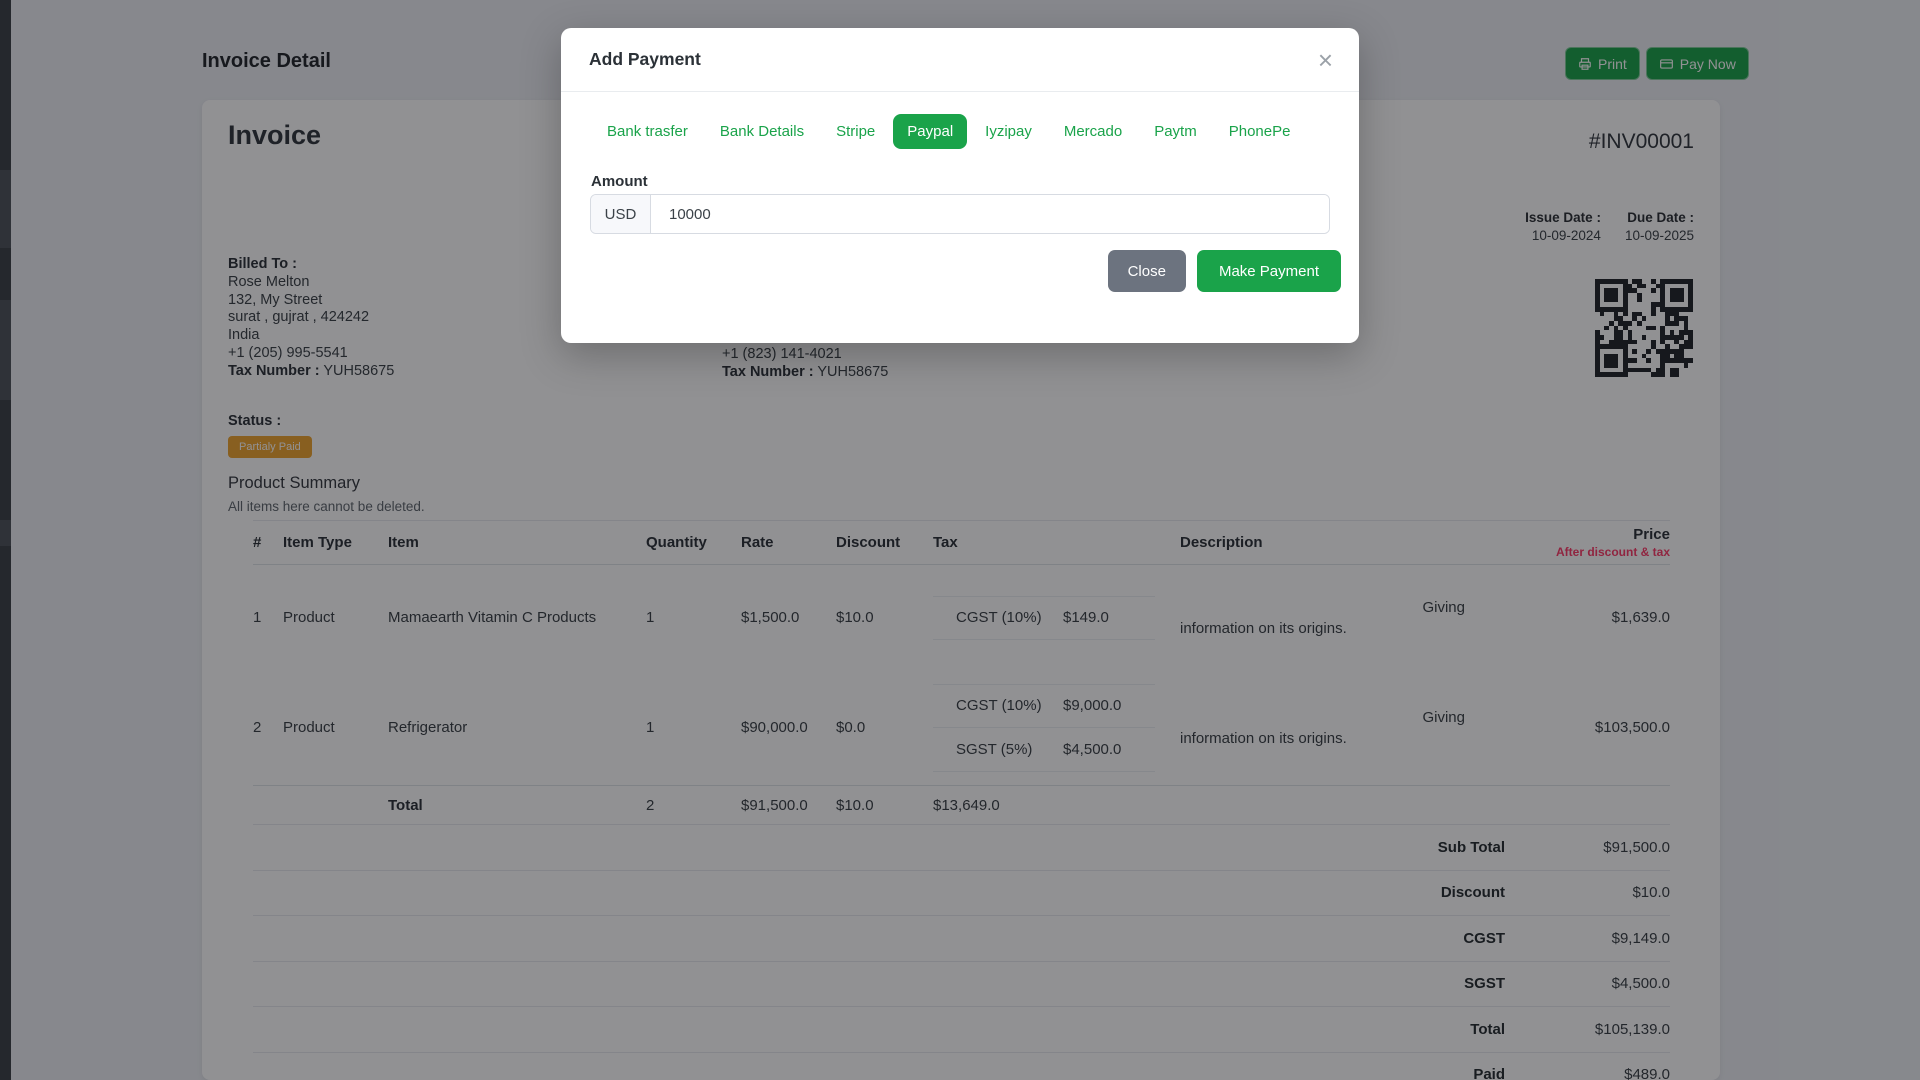  What do you see at coordinates (856, 131) in the screenshot?
I see `tab-stripe: Stripe` at bounding box center [856, 131].